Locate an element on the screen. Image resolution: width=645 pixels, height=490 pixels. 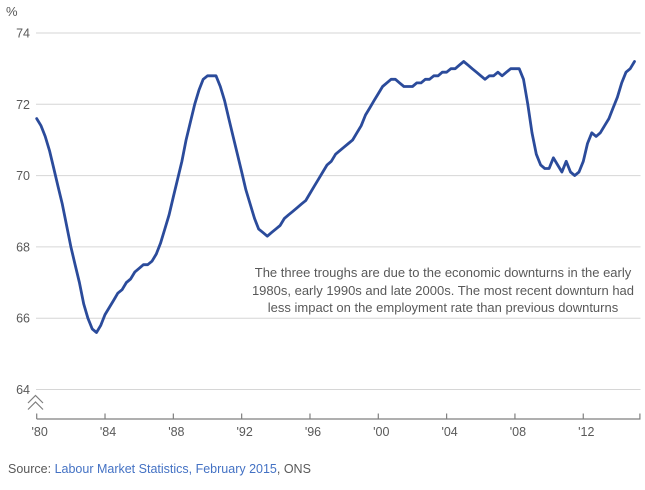
x-tick-label: '84 is located at coordinates (108, 432).